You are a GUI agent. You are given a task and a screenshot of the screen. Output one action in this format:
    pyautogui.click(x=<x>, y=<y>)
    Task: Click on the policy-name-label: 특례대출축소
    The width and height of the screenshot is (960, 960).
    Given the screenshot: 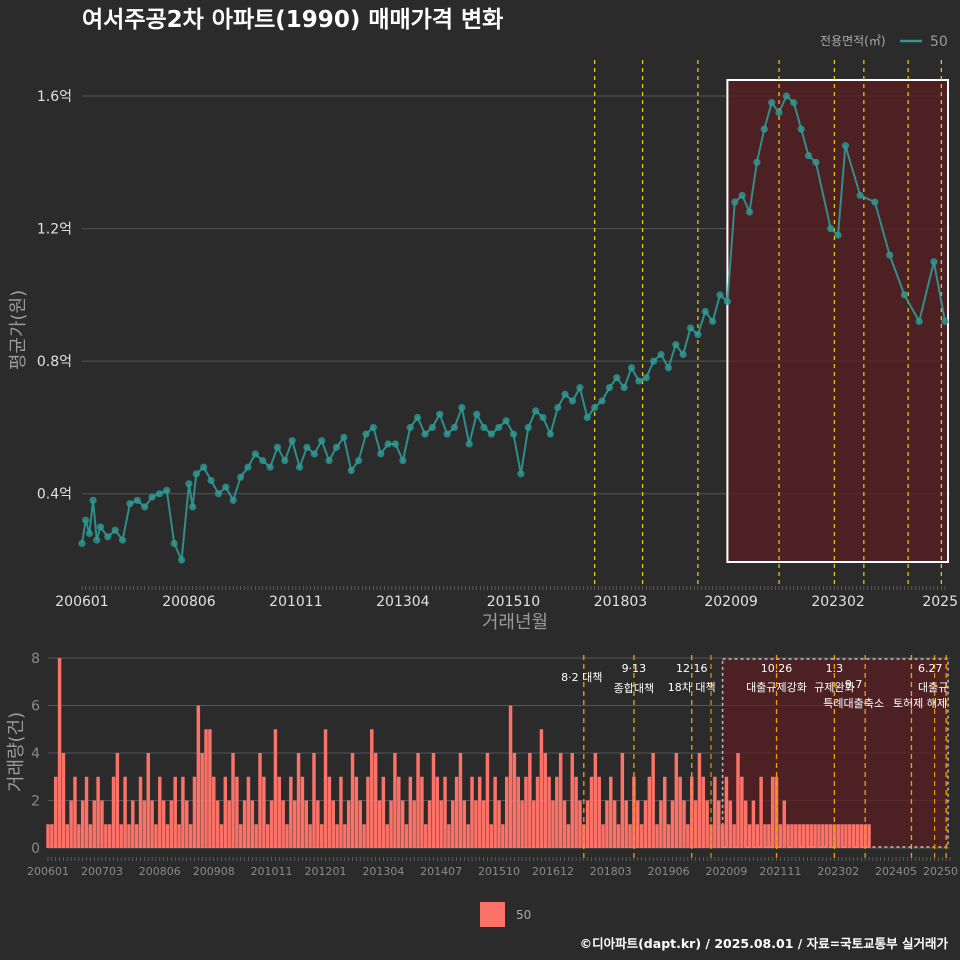 What is the action you would take?
    pyautogui.click(x=853, y=703)
    